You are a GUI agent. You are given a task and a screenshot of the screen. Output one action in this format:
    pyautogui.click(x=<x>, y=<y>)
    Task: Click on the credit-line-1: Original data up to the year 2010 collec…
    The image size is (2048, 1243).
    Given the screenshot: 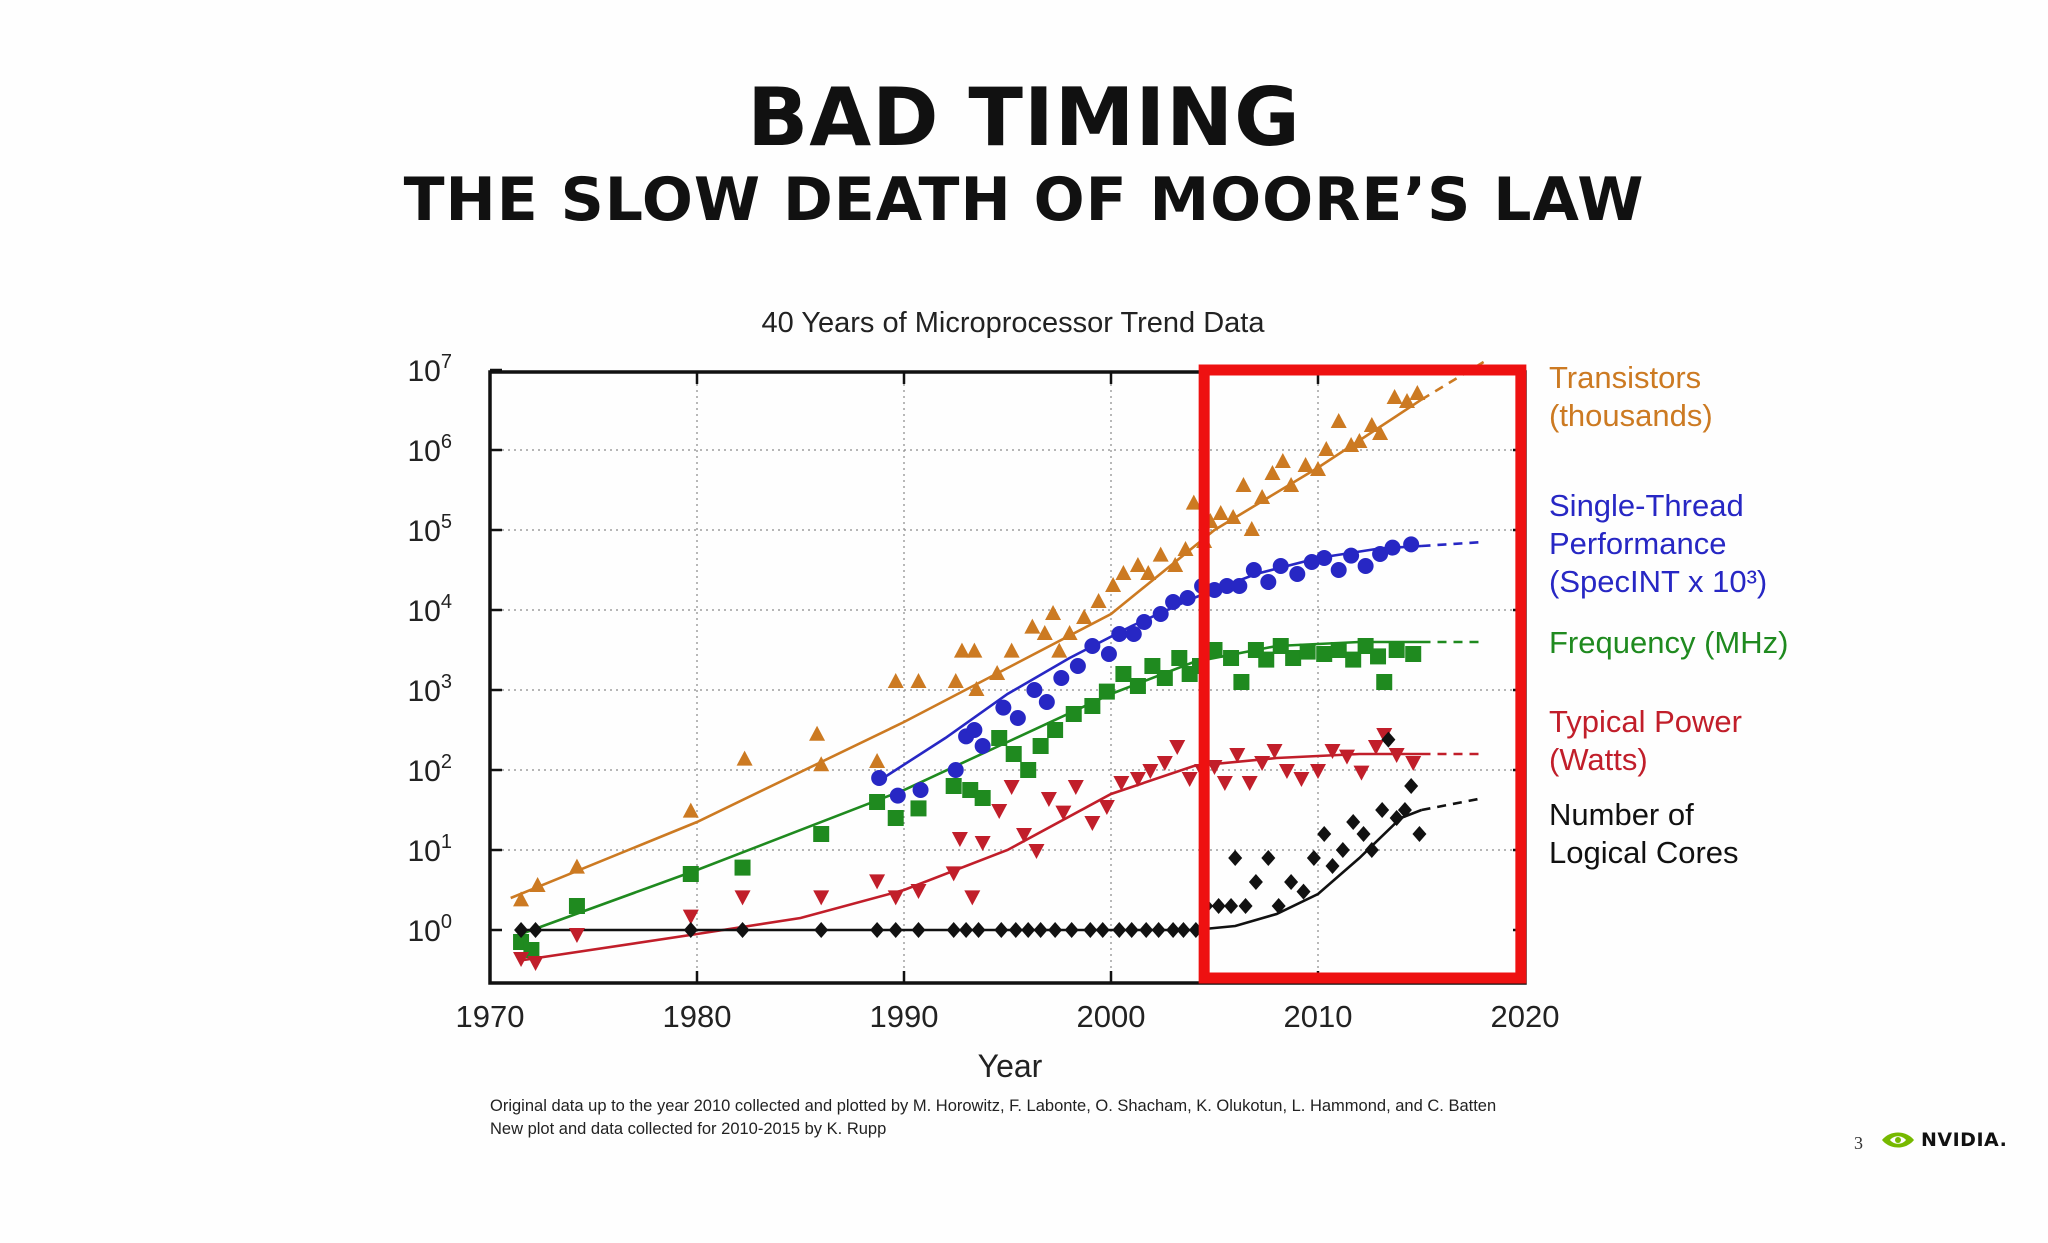 What is the action you would take?
    pyautogui.click(x=993, y=1106)
    